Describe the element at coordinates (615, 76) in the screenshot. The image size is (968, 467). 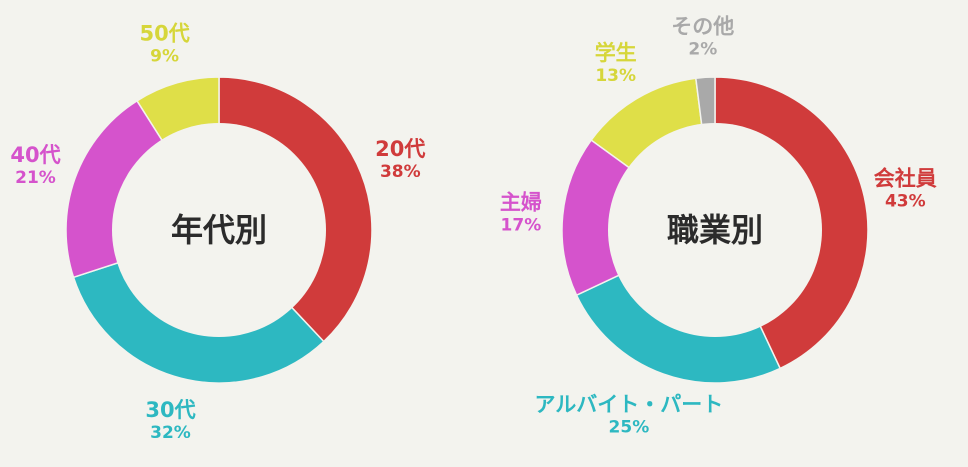
I see `slice-percent-occupation-3: 13%` at that location.